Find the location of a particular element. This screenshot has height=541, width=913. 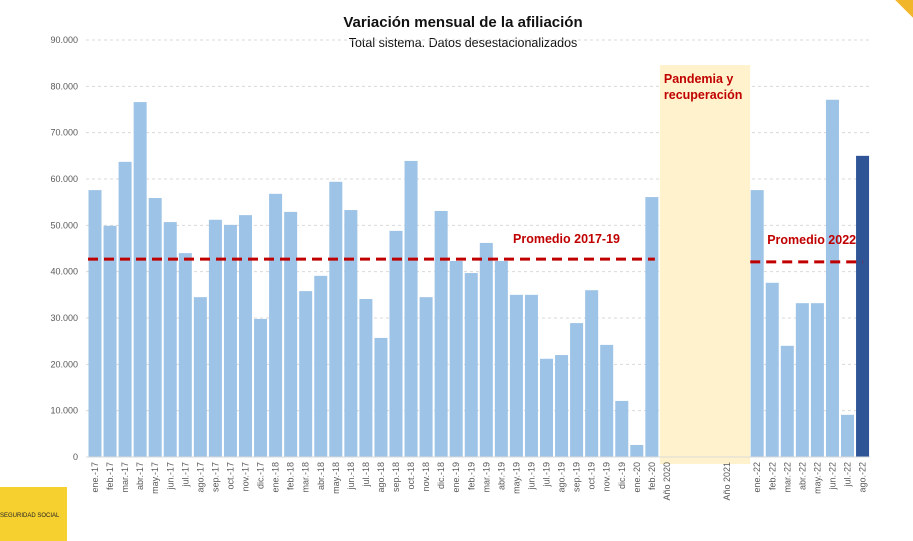

logo-text: SEGURIDAD SOCIAL is located at coordinates (30, 516).